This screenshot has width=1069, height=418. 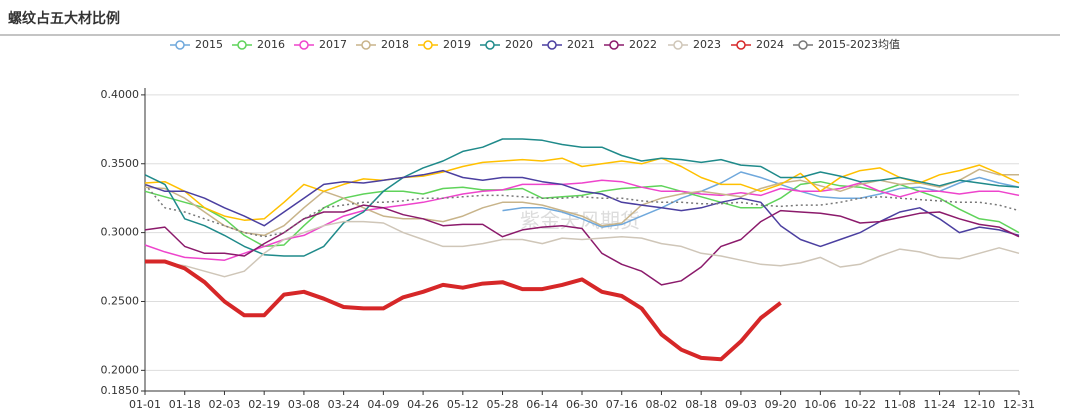 What do you see at coordinates (395, 44) in the screenshot?
I see `legend-label: 2018` at bounding box center [395, 44].